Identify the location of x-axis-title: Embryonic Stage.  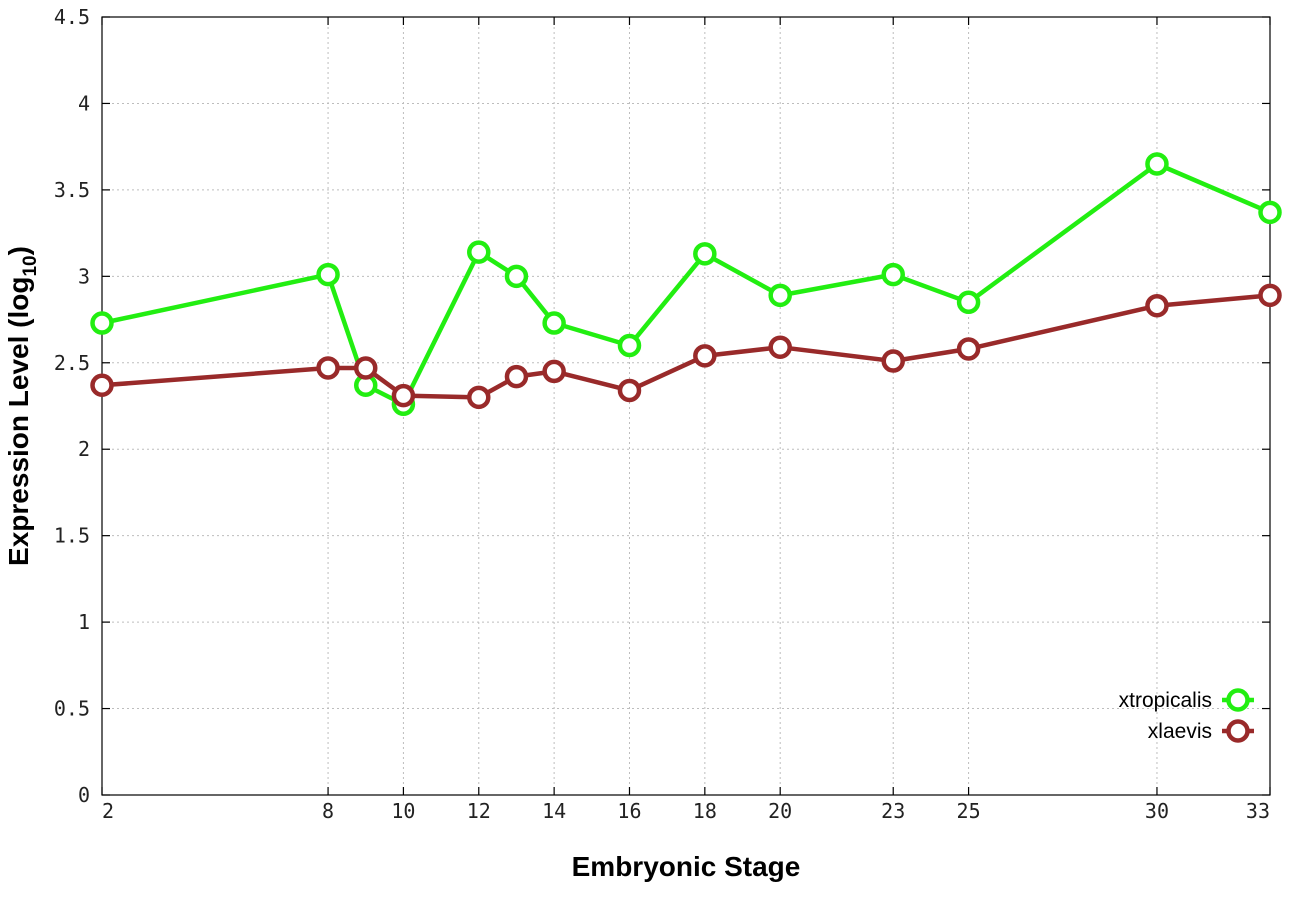
(686, 866).